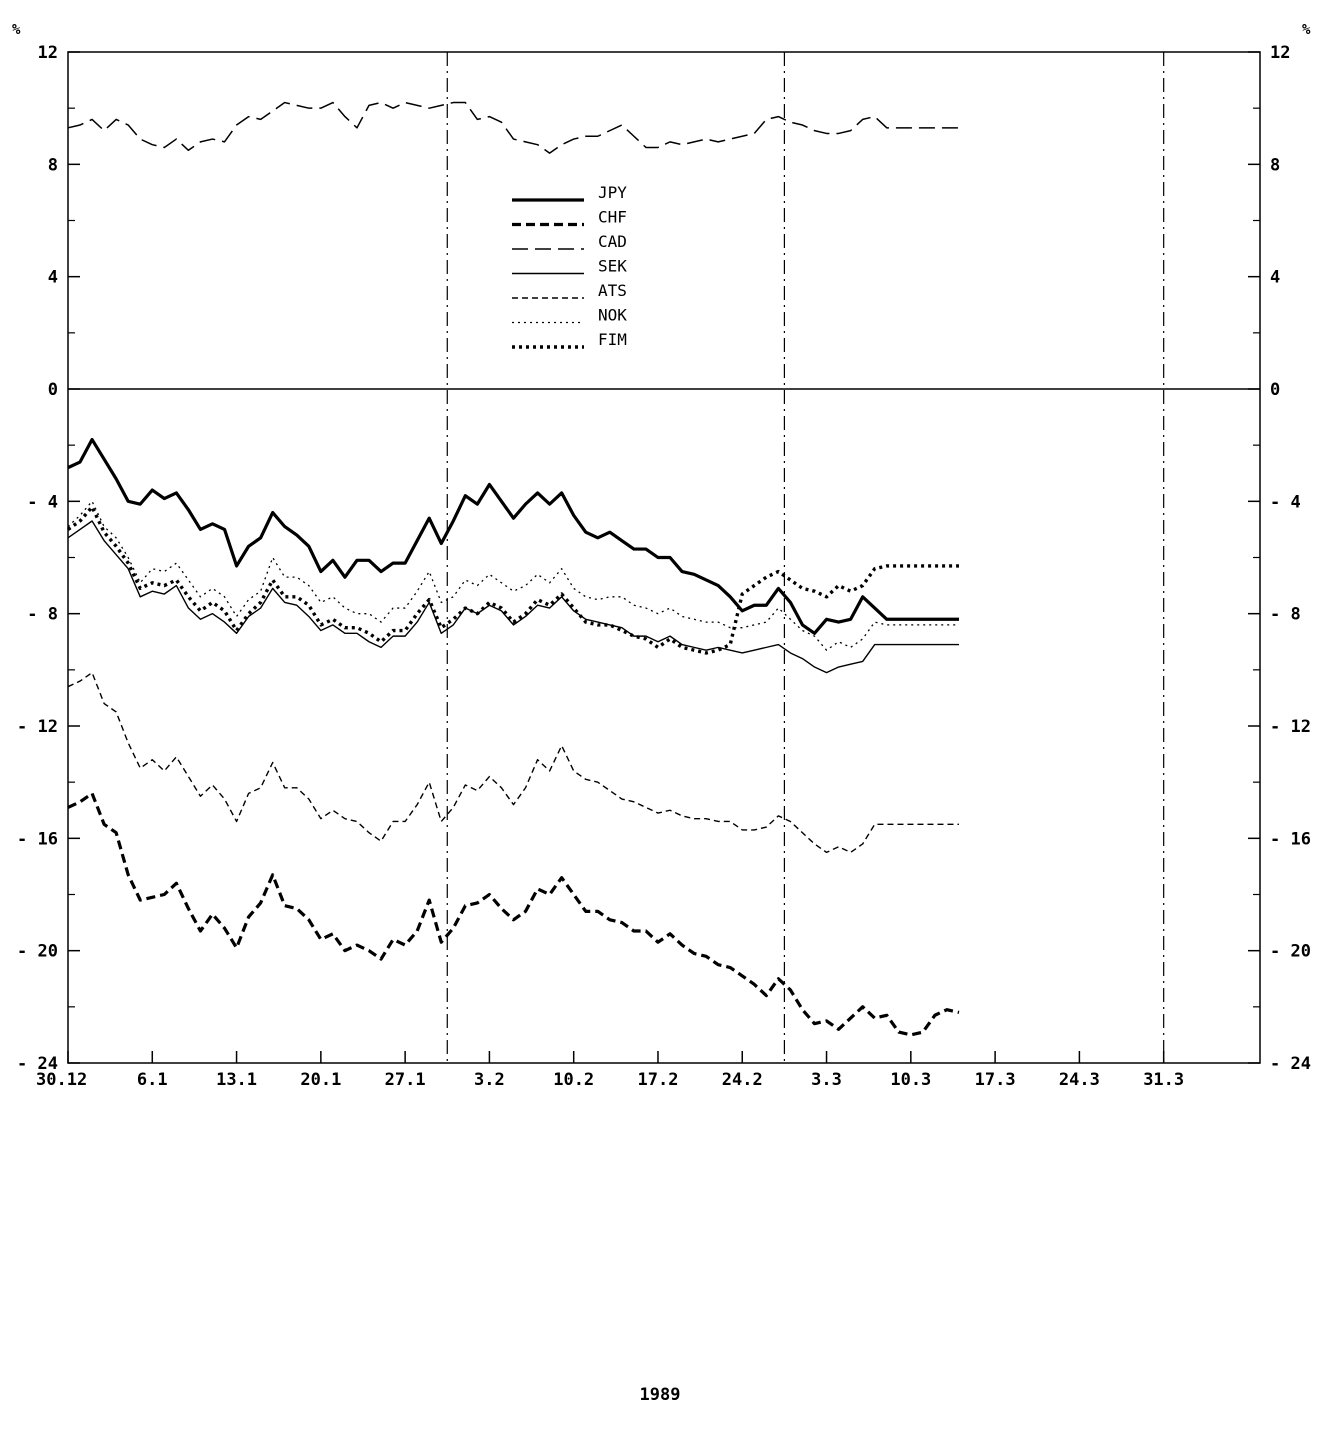 The image size is (1322, 1433). I want to click on series-line-nok, so click(513, 575).